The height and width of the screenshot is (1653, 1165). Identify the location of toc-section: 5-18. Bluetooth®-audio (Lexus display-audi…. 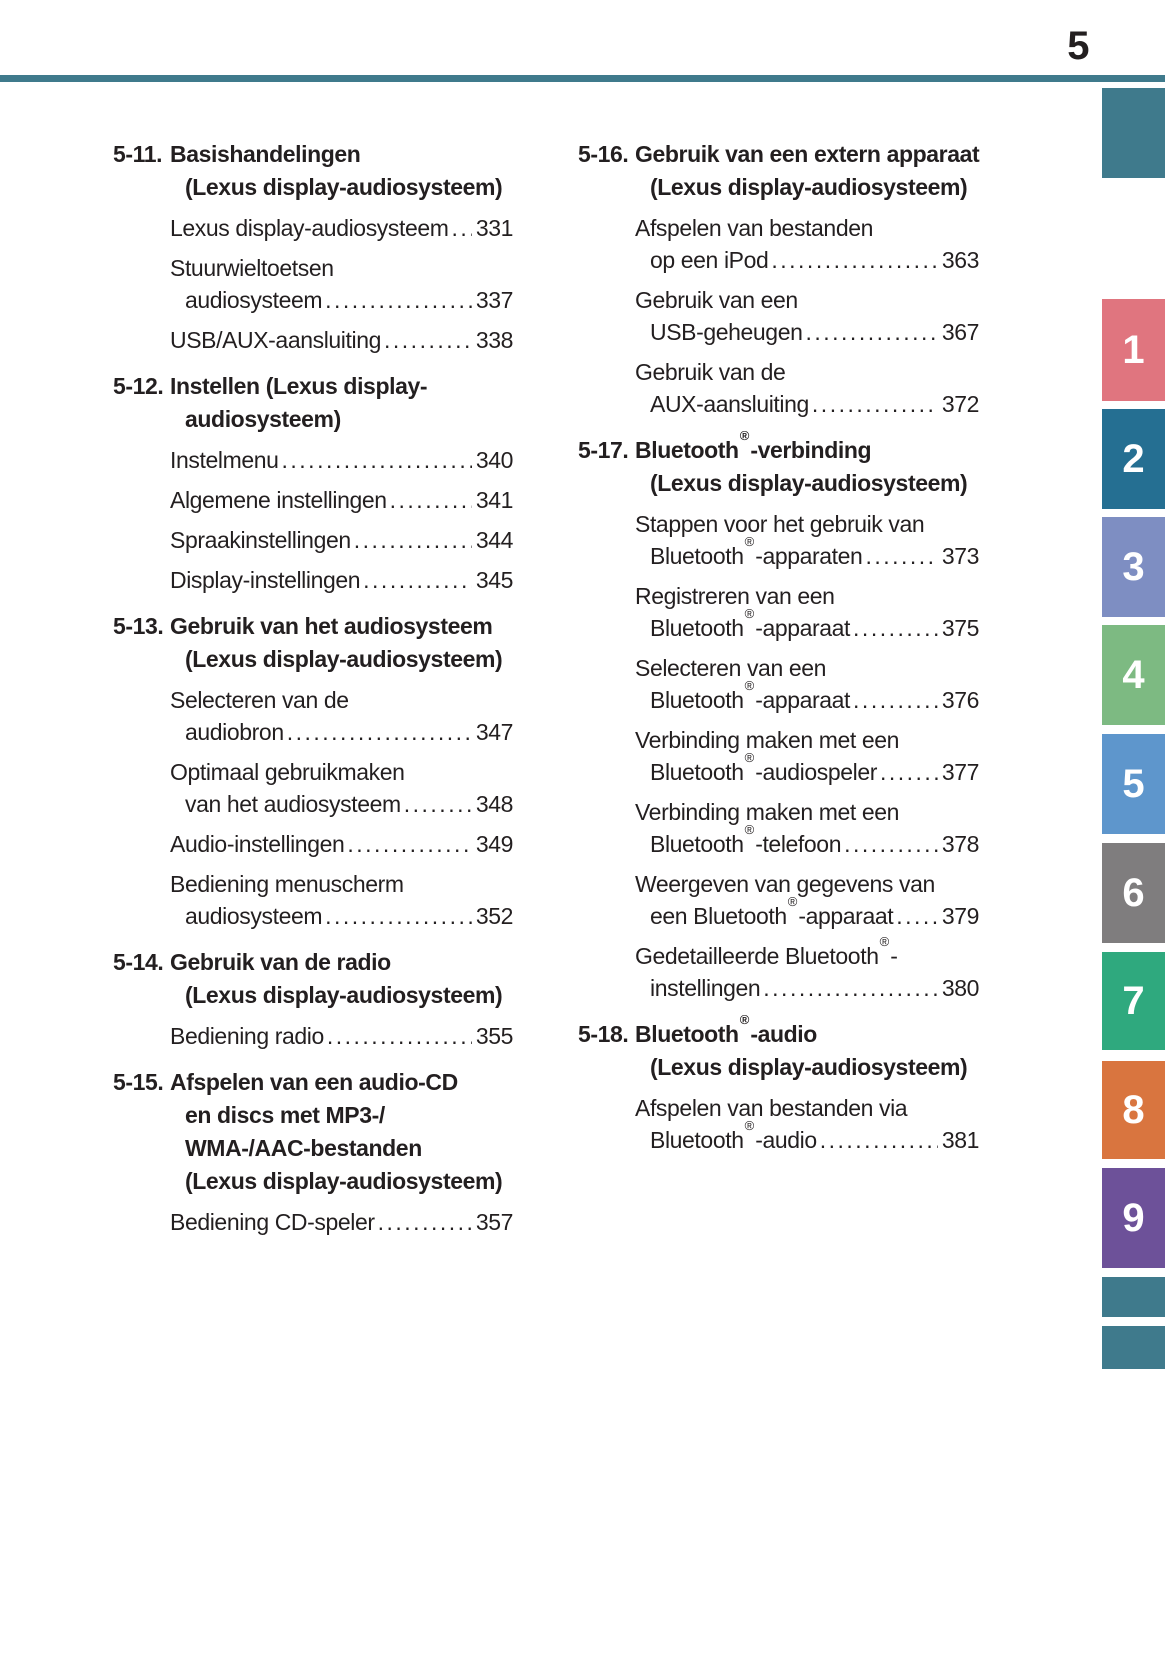
(778, 1084).